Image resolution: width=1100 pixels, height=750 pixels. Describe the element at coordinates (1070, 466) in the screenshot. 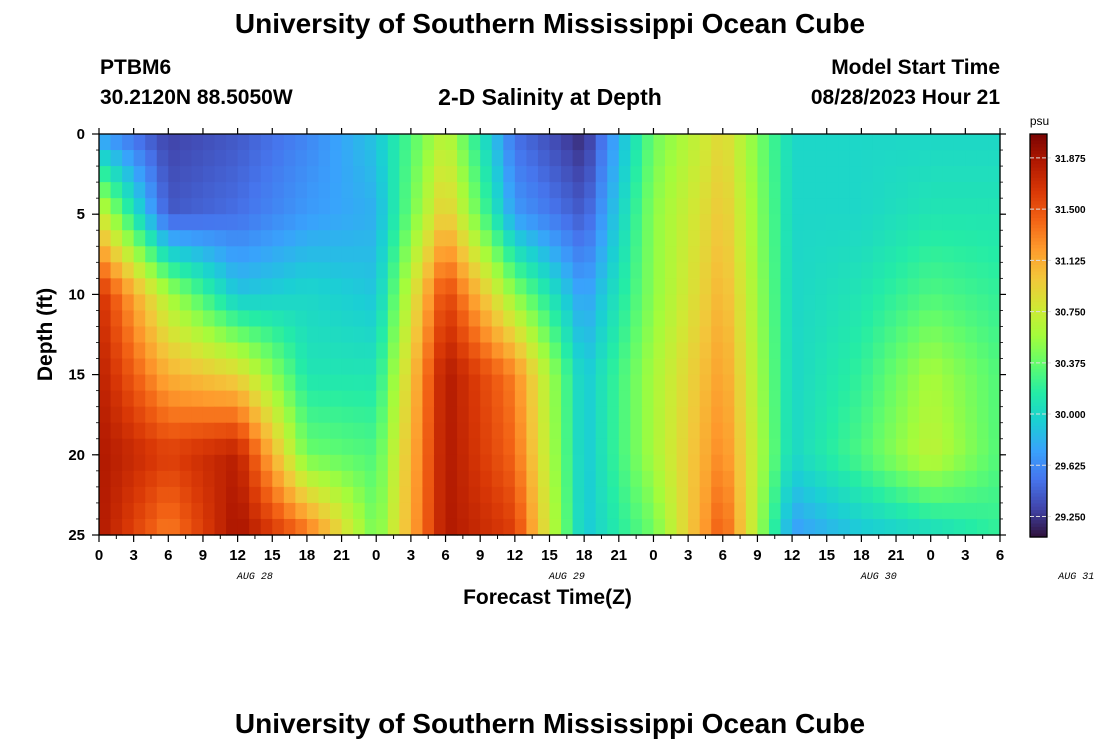

I see `colorbar-tick-label: 29.625` at that location.